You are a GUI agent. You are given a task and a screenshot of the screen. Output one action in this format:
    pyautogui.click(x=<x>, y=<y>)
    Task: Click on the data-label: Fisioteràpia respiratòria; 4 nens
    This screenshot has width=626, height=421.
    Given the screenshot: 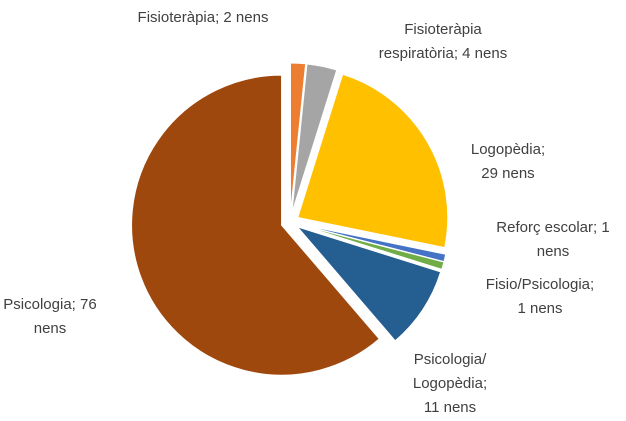 What is the action you would take?
    pyautogui.click(x=443, y=41)
    